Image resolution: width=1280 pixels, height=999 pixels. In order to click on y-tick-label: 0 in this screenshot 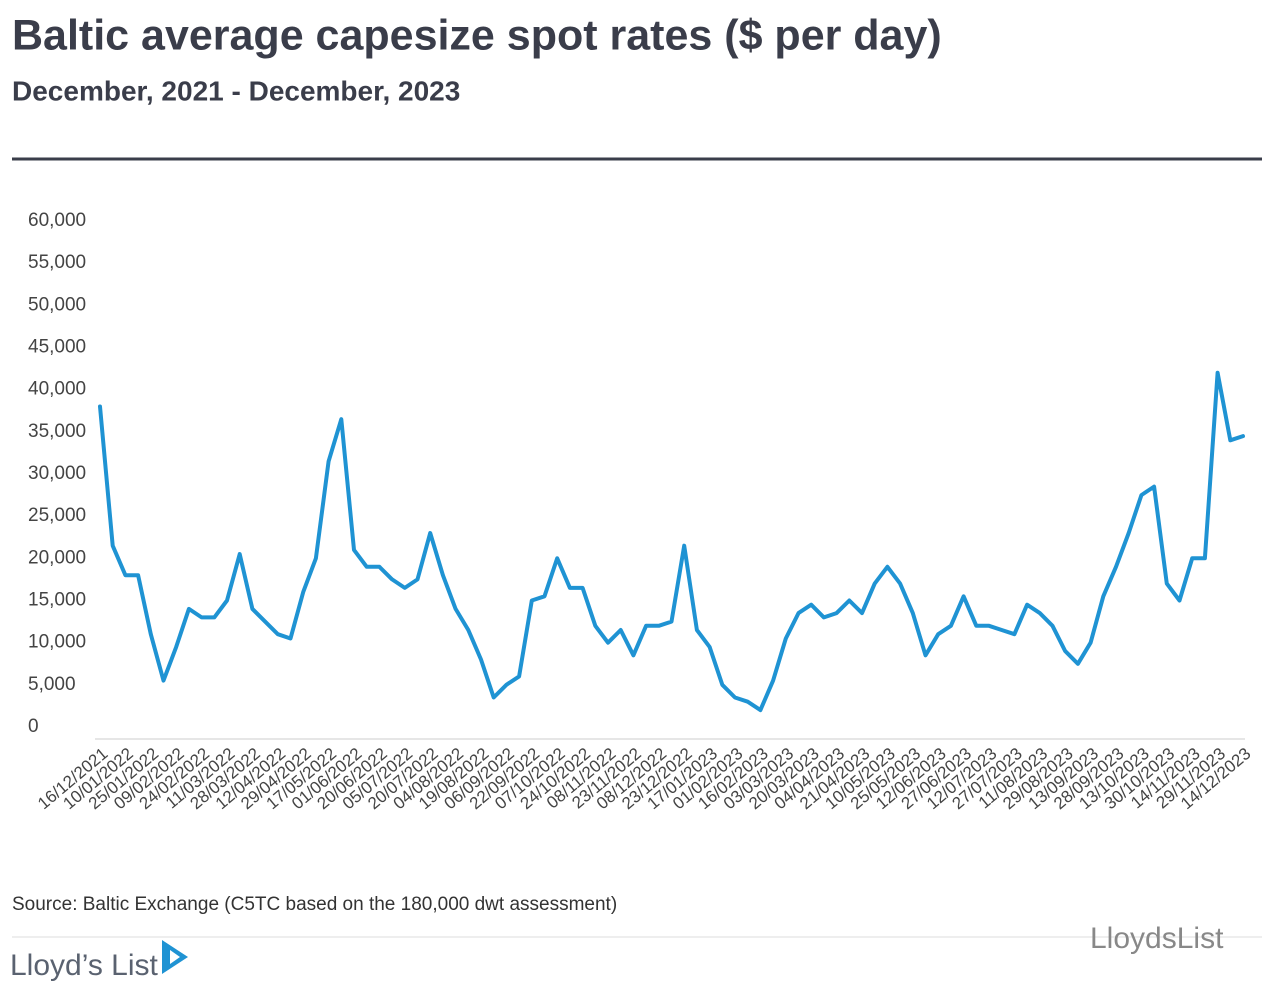, I will do `click(33, 726)`.